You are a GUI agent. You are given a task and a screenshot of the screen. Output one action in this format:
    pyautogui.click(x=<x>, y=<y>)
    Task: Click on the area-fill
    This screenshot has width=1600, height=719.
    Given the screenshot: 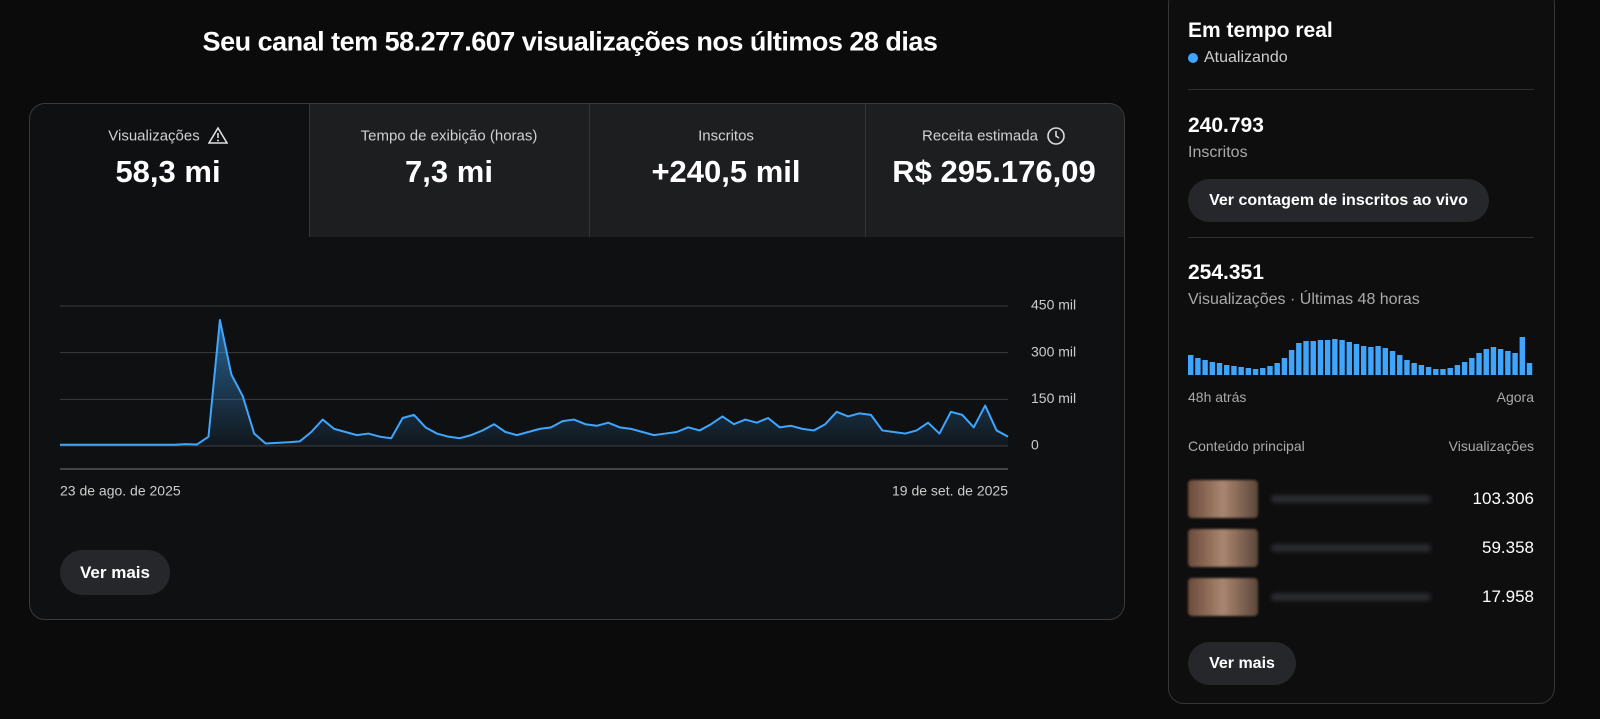 What is the action you would take?
    pyautogui.click(x=534, y=383)
    